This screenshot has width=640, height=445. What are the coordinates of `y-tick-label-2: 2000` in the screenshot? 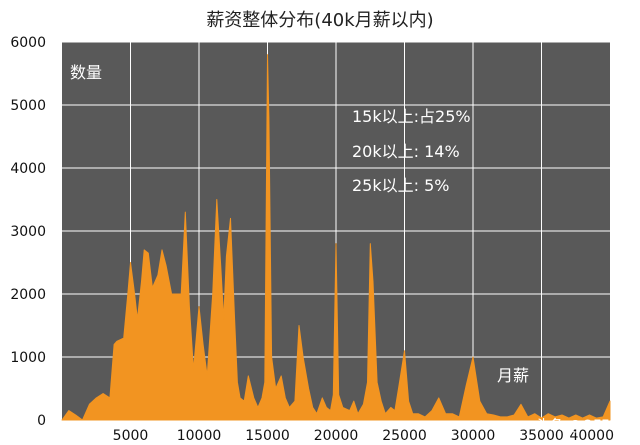 It's located at (28, 295).